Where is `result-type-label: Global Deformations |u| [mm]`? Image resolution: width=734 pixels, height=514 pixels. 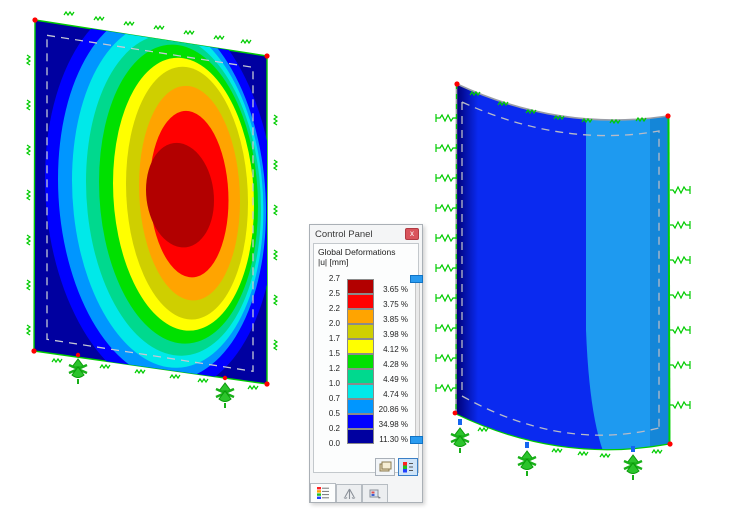
result-type-label: Global Deformations |u| [mm] is located at coordinates (366, 255).